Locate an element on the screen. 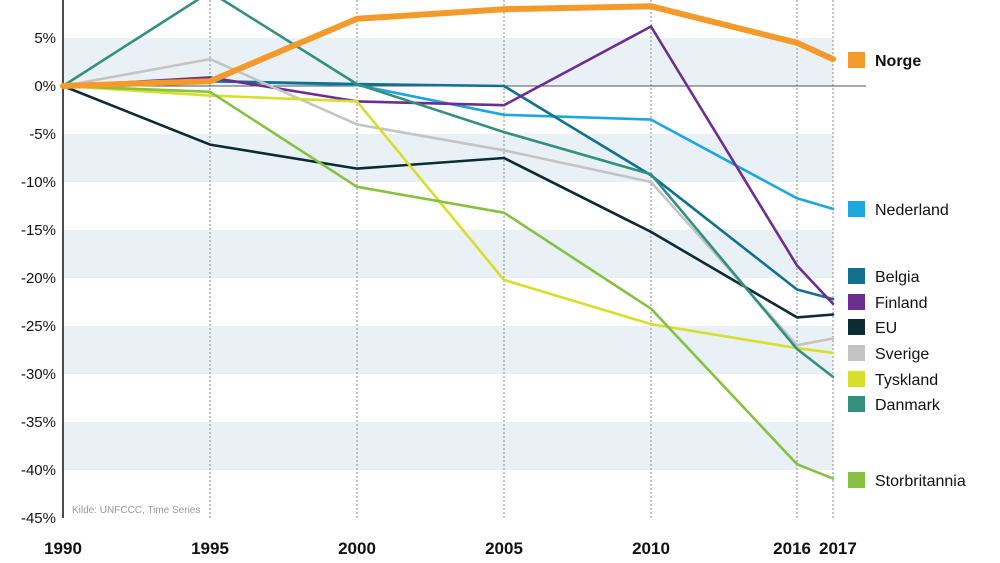 The width and height of the screenshot is (1000, 563). legend-label: Storbritannia is located at coordinates (920, 481).